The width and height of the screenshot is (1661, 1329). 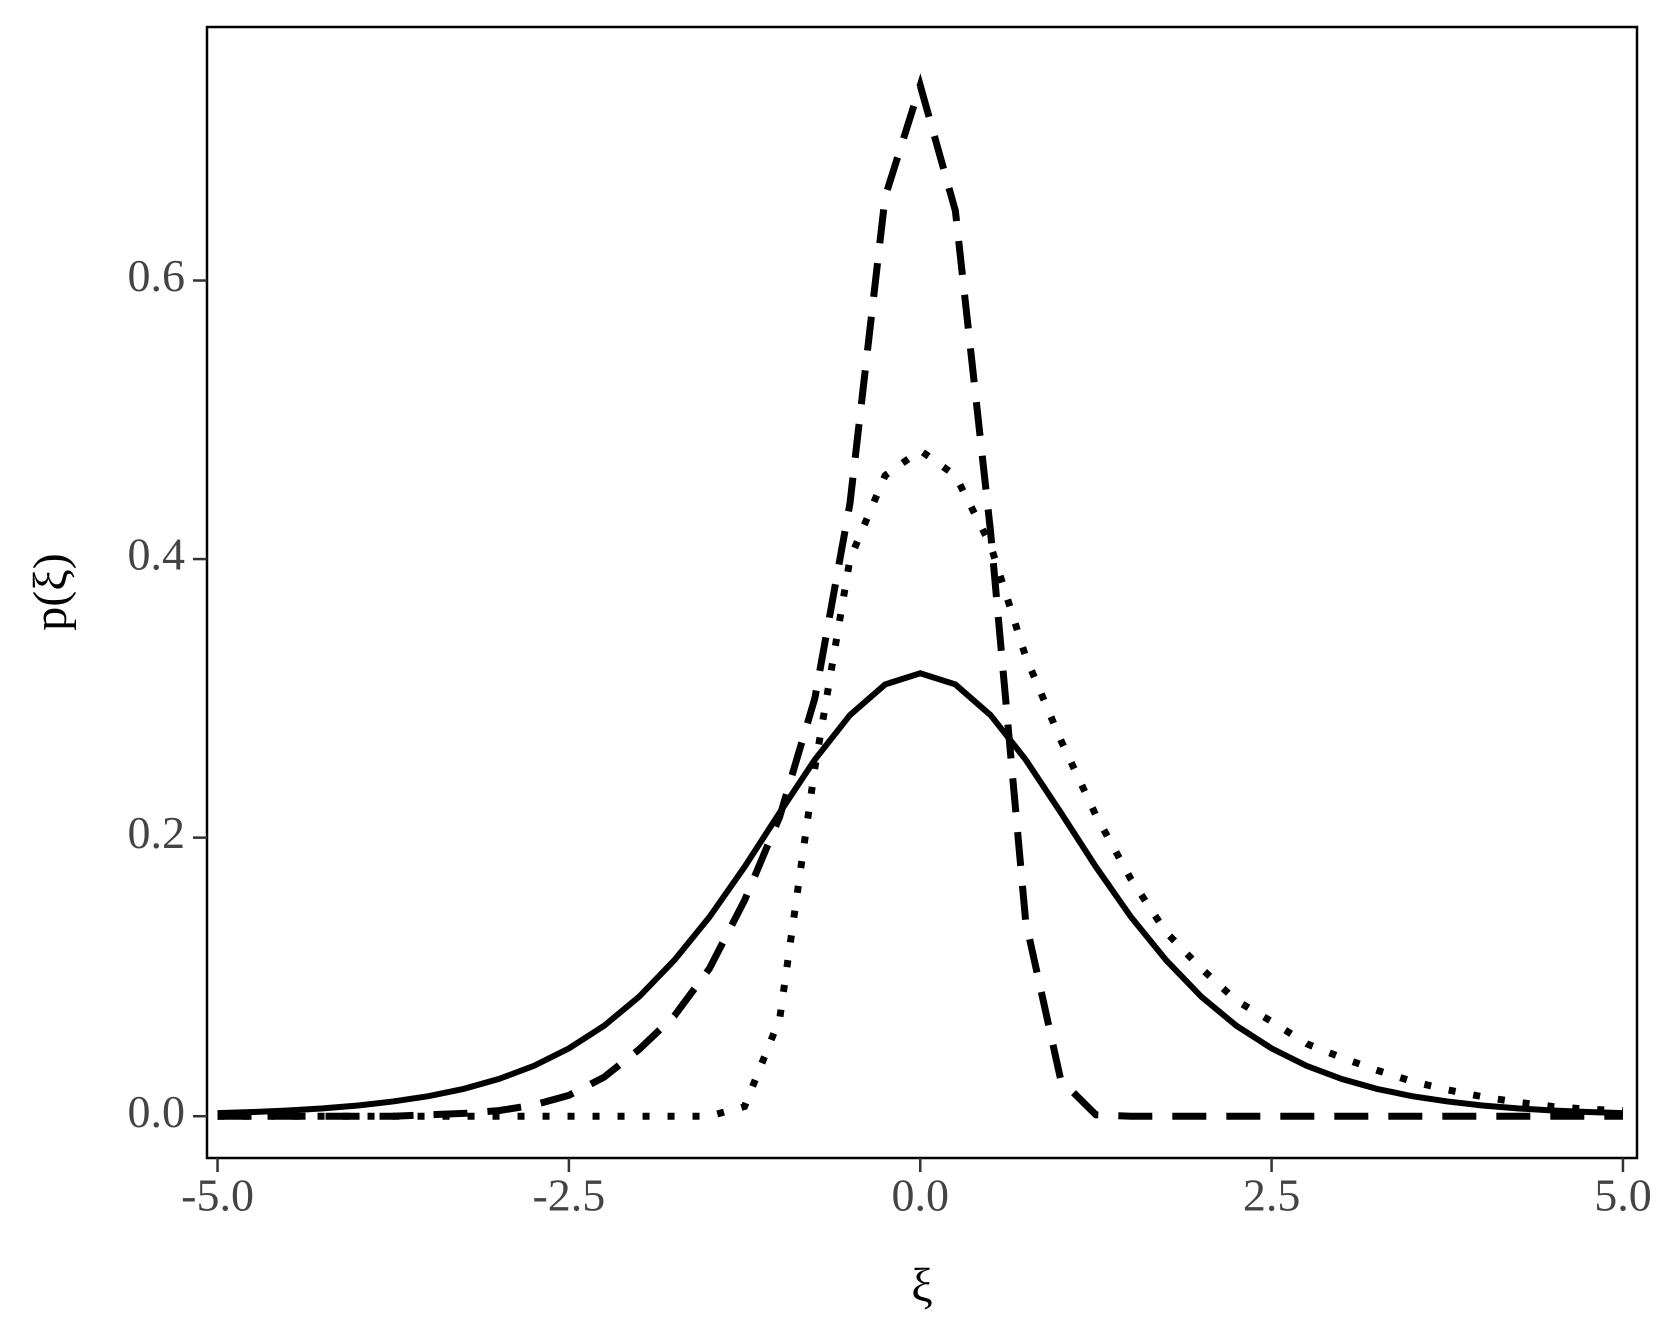 What do you see at coordinates (157, 1111) in the screenshot?
I see `y-tick-label: 0.0` at bounding box center [157, 1111].